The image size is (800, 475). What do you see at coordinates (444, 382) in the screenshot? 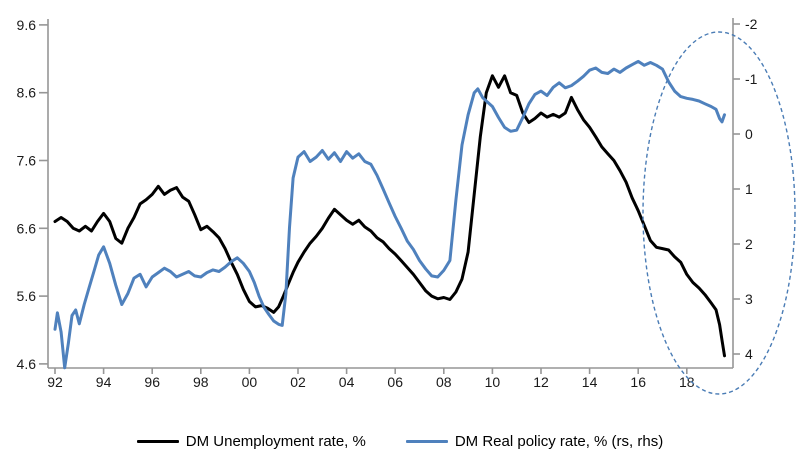
I see `x-axis-tick-label: 08` at bounding box center [444, 382].